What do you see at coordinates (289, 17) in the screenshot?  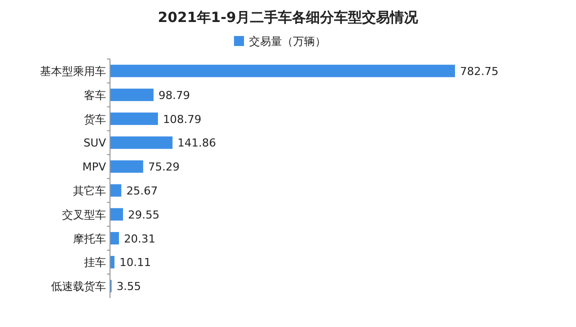 I see `chart-title: 2021年1-9月二手车各细分车型交易情况` at bounding box center [289, 17].